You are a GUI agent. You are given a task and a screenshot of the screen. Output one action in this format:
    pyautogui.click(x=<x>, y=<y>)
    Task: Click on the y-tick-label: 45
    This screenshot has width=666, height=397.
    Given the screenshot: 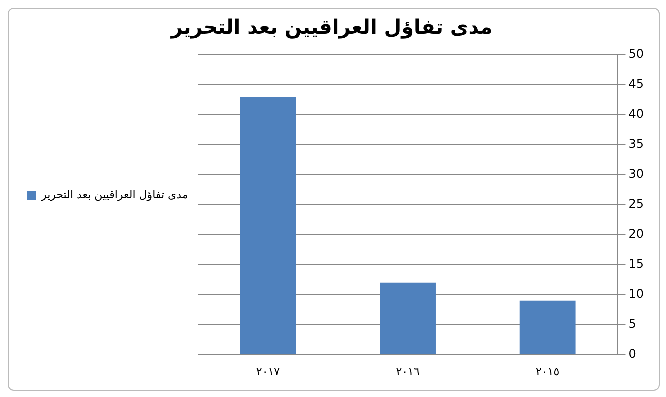 What is the action you would take?
    pyautogui.click(x=636, y=84)
    